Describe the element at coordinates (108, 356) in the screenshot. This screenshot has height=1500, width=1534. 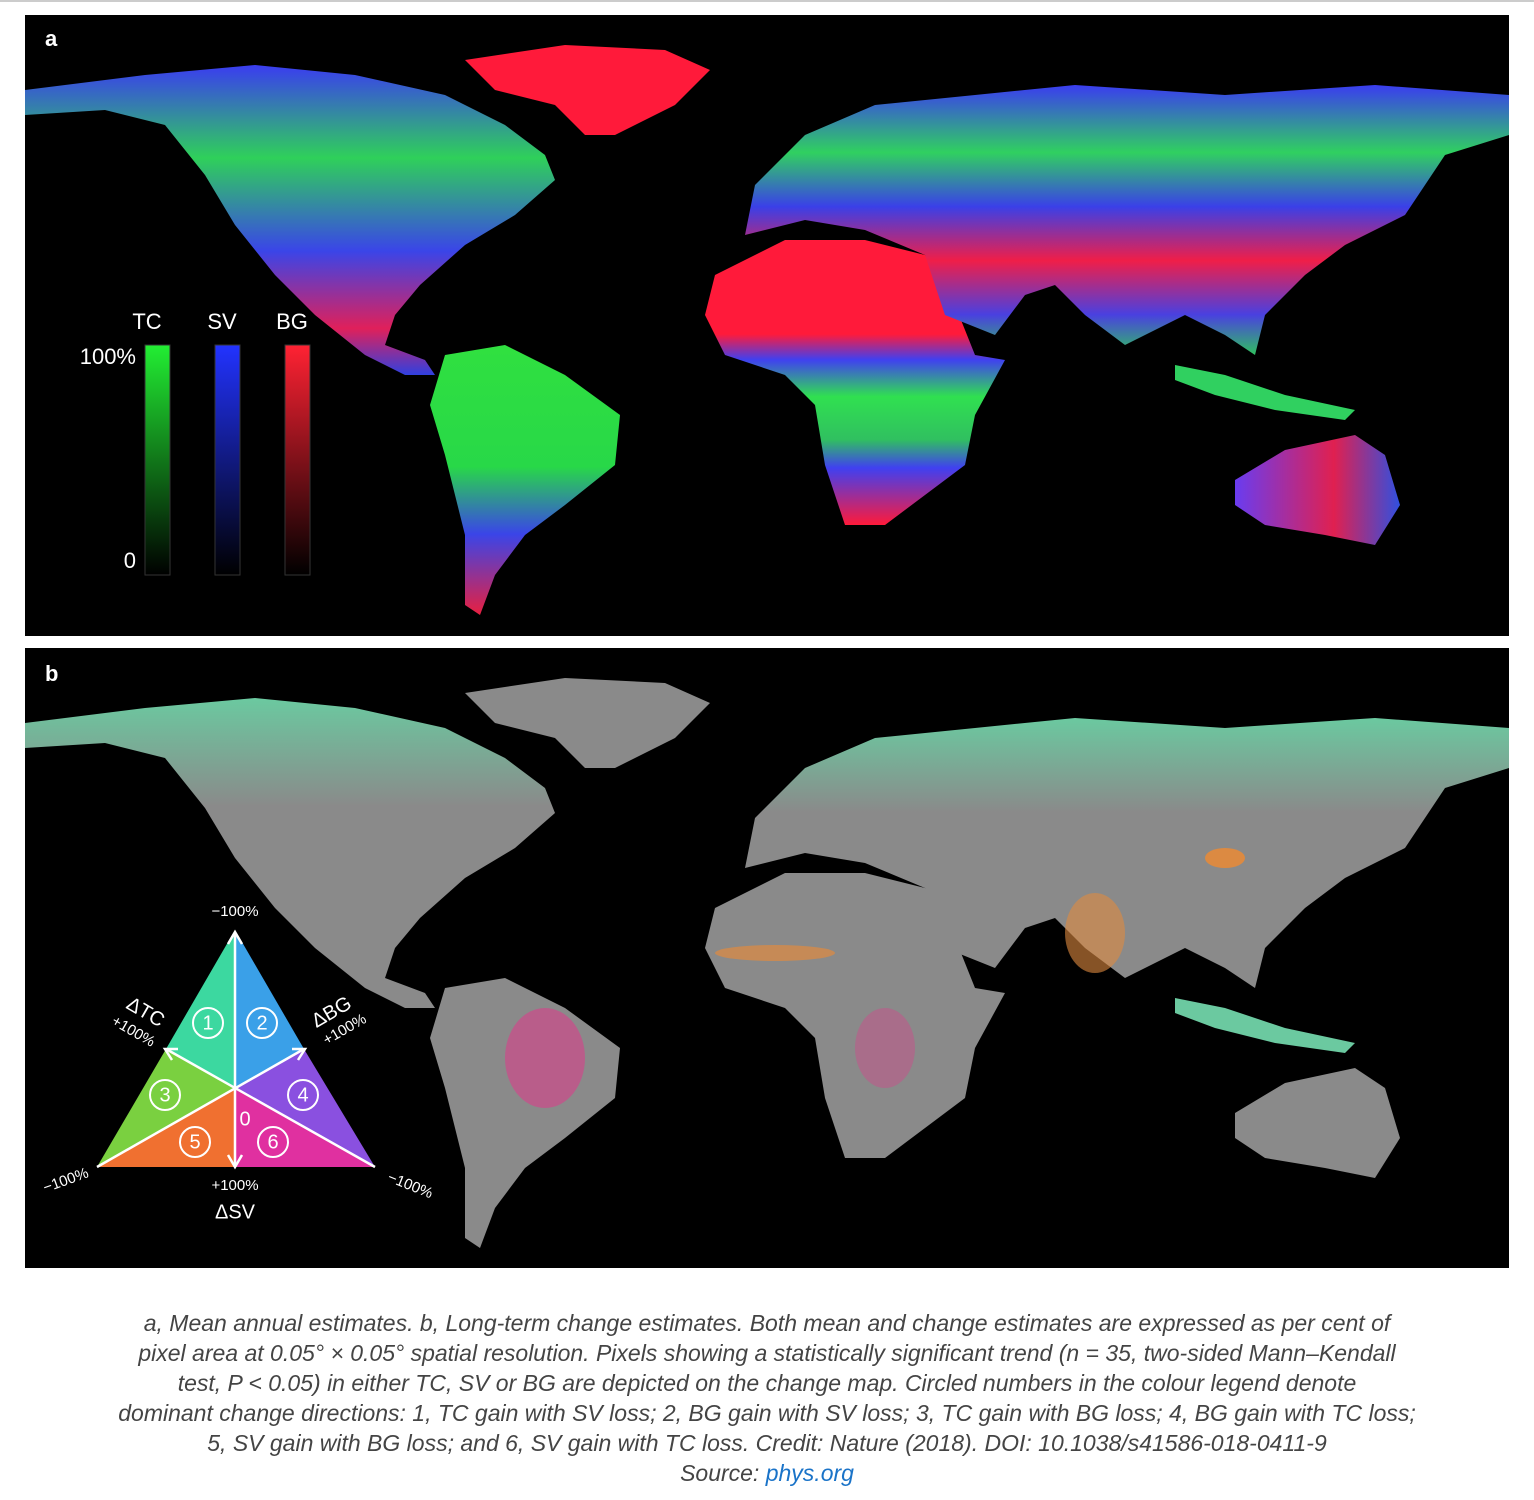
I see `legend-max: 100%` at that location.